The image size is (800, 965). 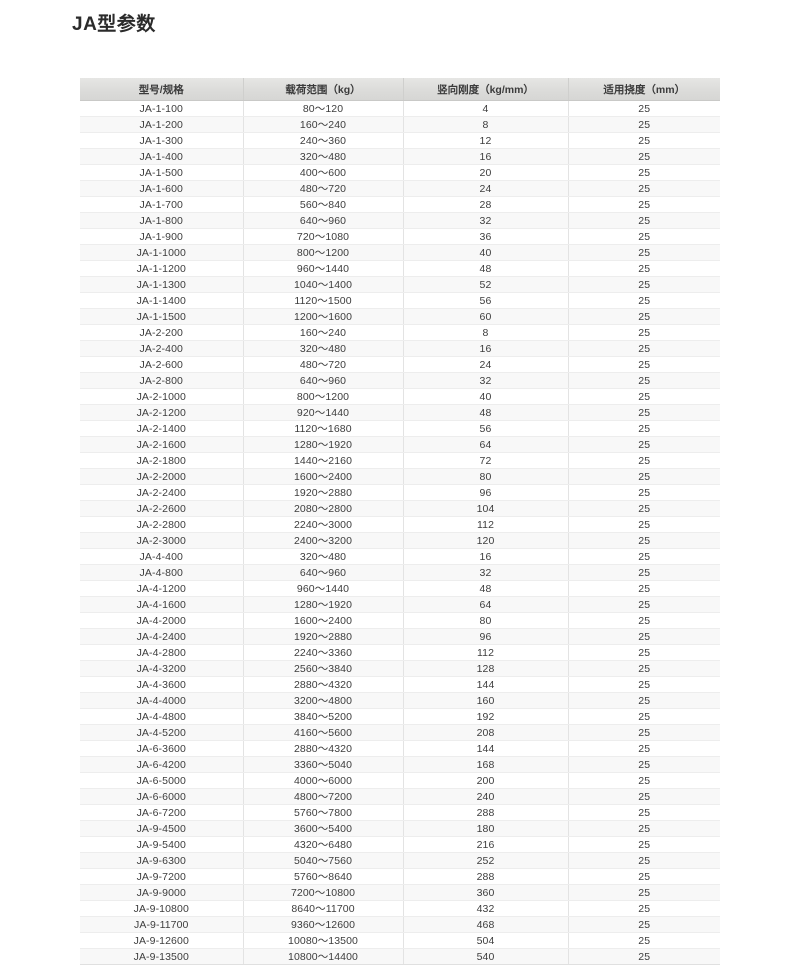 I want to click on cell-model: JA-2-800, so click(x=162, y=380).